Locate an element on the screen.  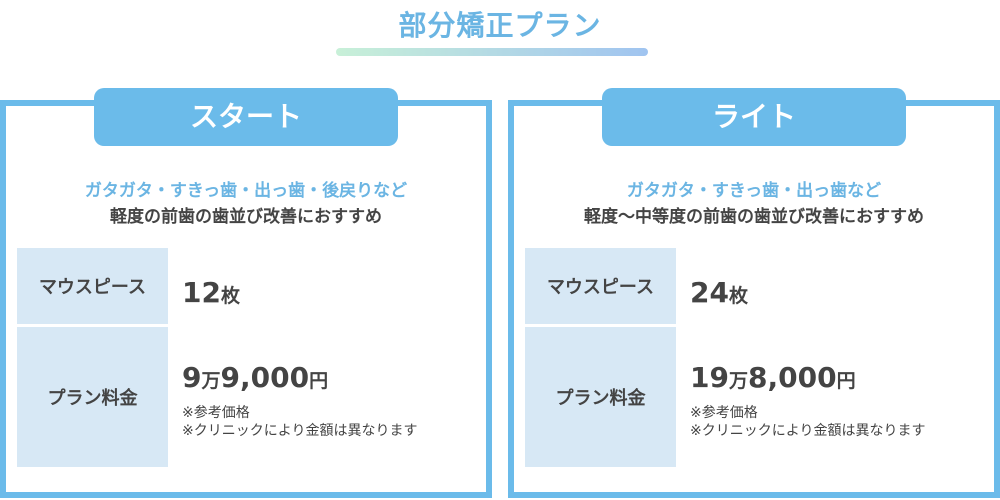
plan-recommend: 軽度〜中等度の前歯の歯並び改善におすすめ is located at coordinates (754, 217).